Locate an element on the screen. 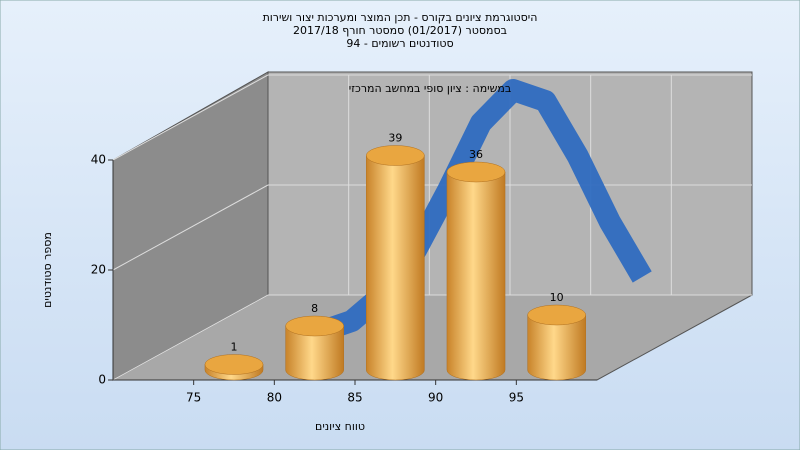 The height and width of the screenshot is (454, 800). y-axis-label: מספר סטודנטים is located at coordinates (47, 270).